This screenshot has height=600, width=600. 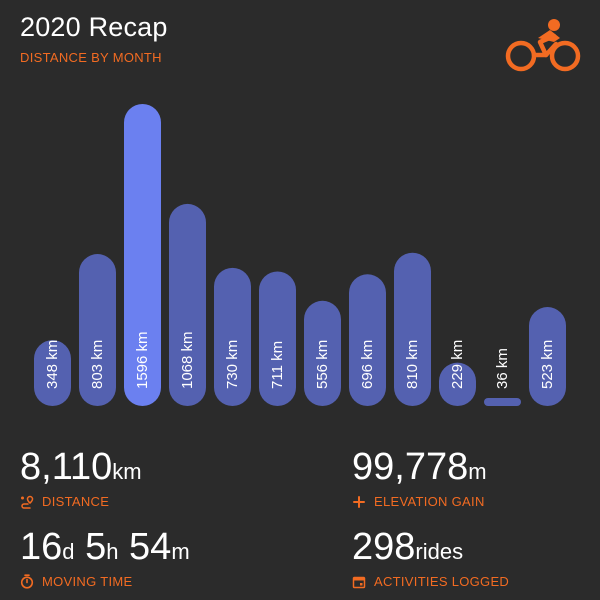 What do you see at coordinates (477, 471) in the screenshot?
I see `elevation-unit: m` at bounding box center [477, 471].